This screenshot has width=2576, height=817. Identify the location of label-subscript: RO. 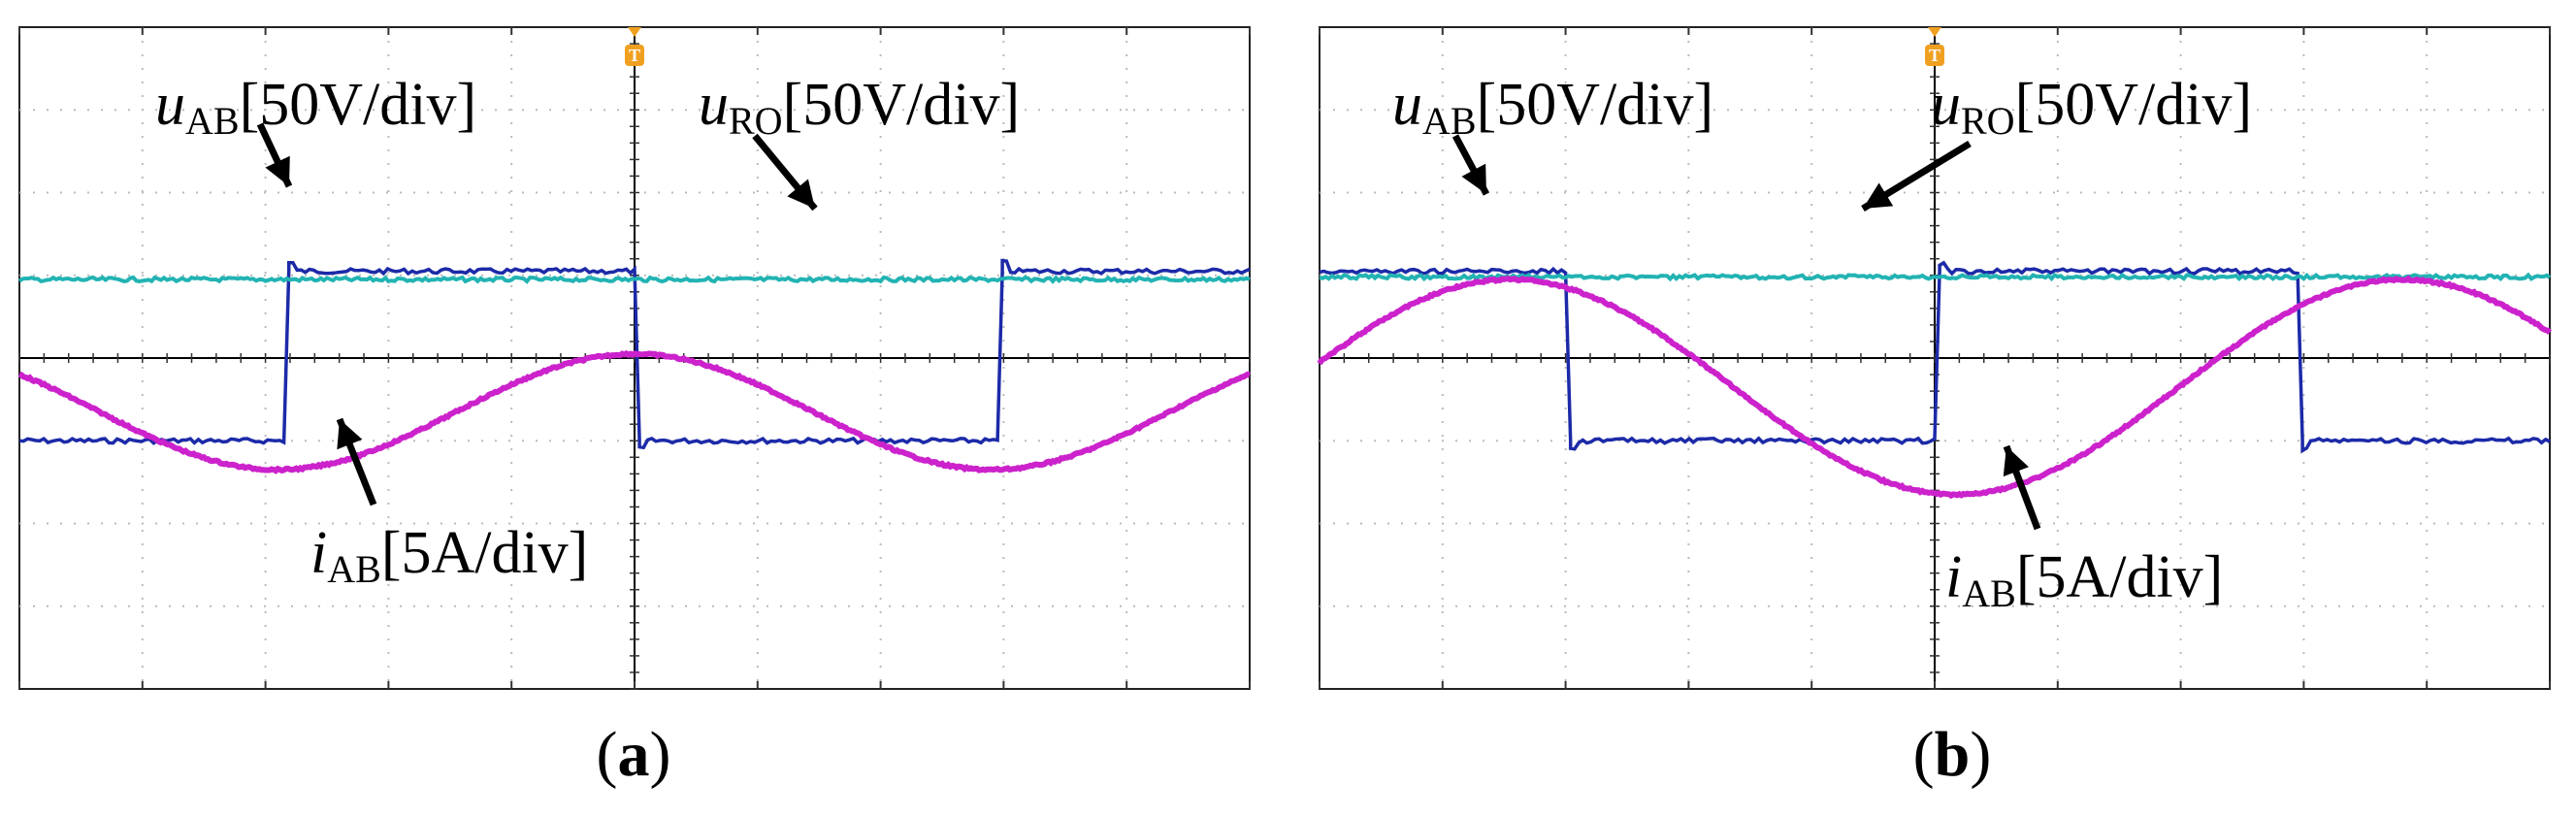
(1988, 121).